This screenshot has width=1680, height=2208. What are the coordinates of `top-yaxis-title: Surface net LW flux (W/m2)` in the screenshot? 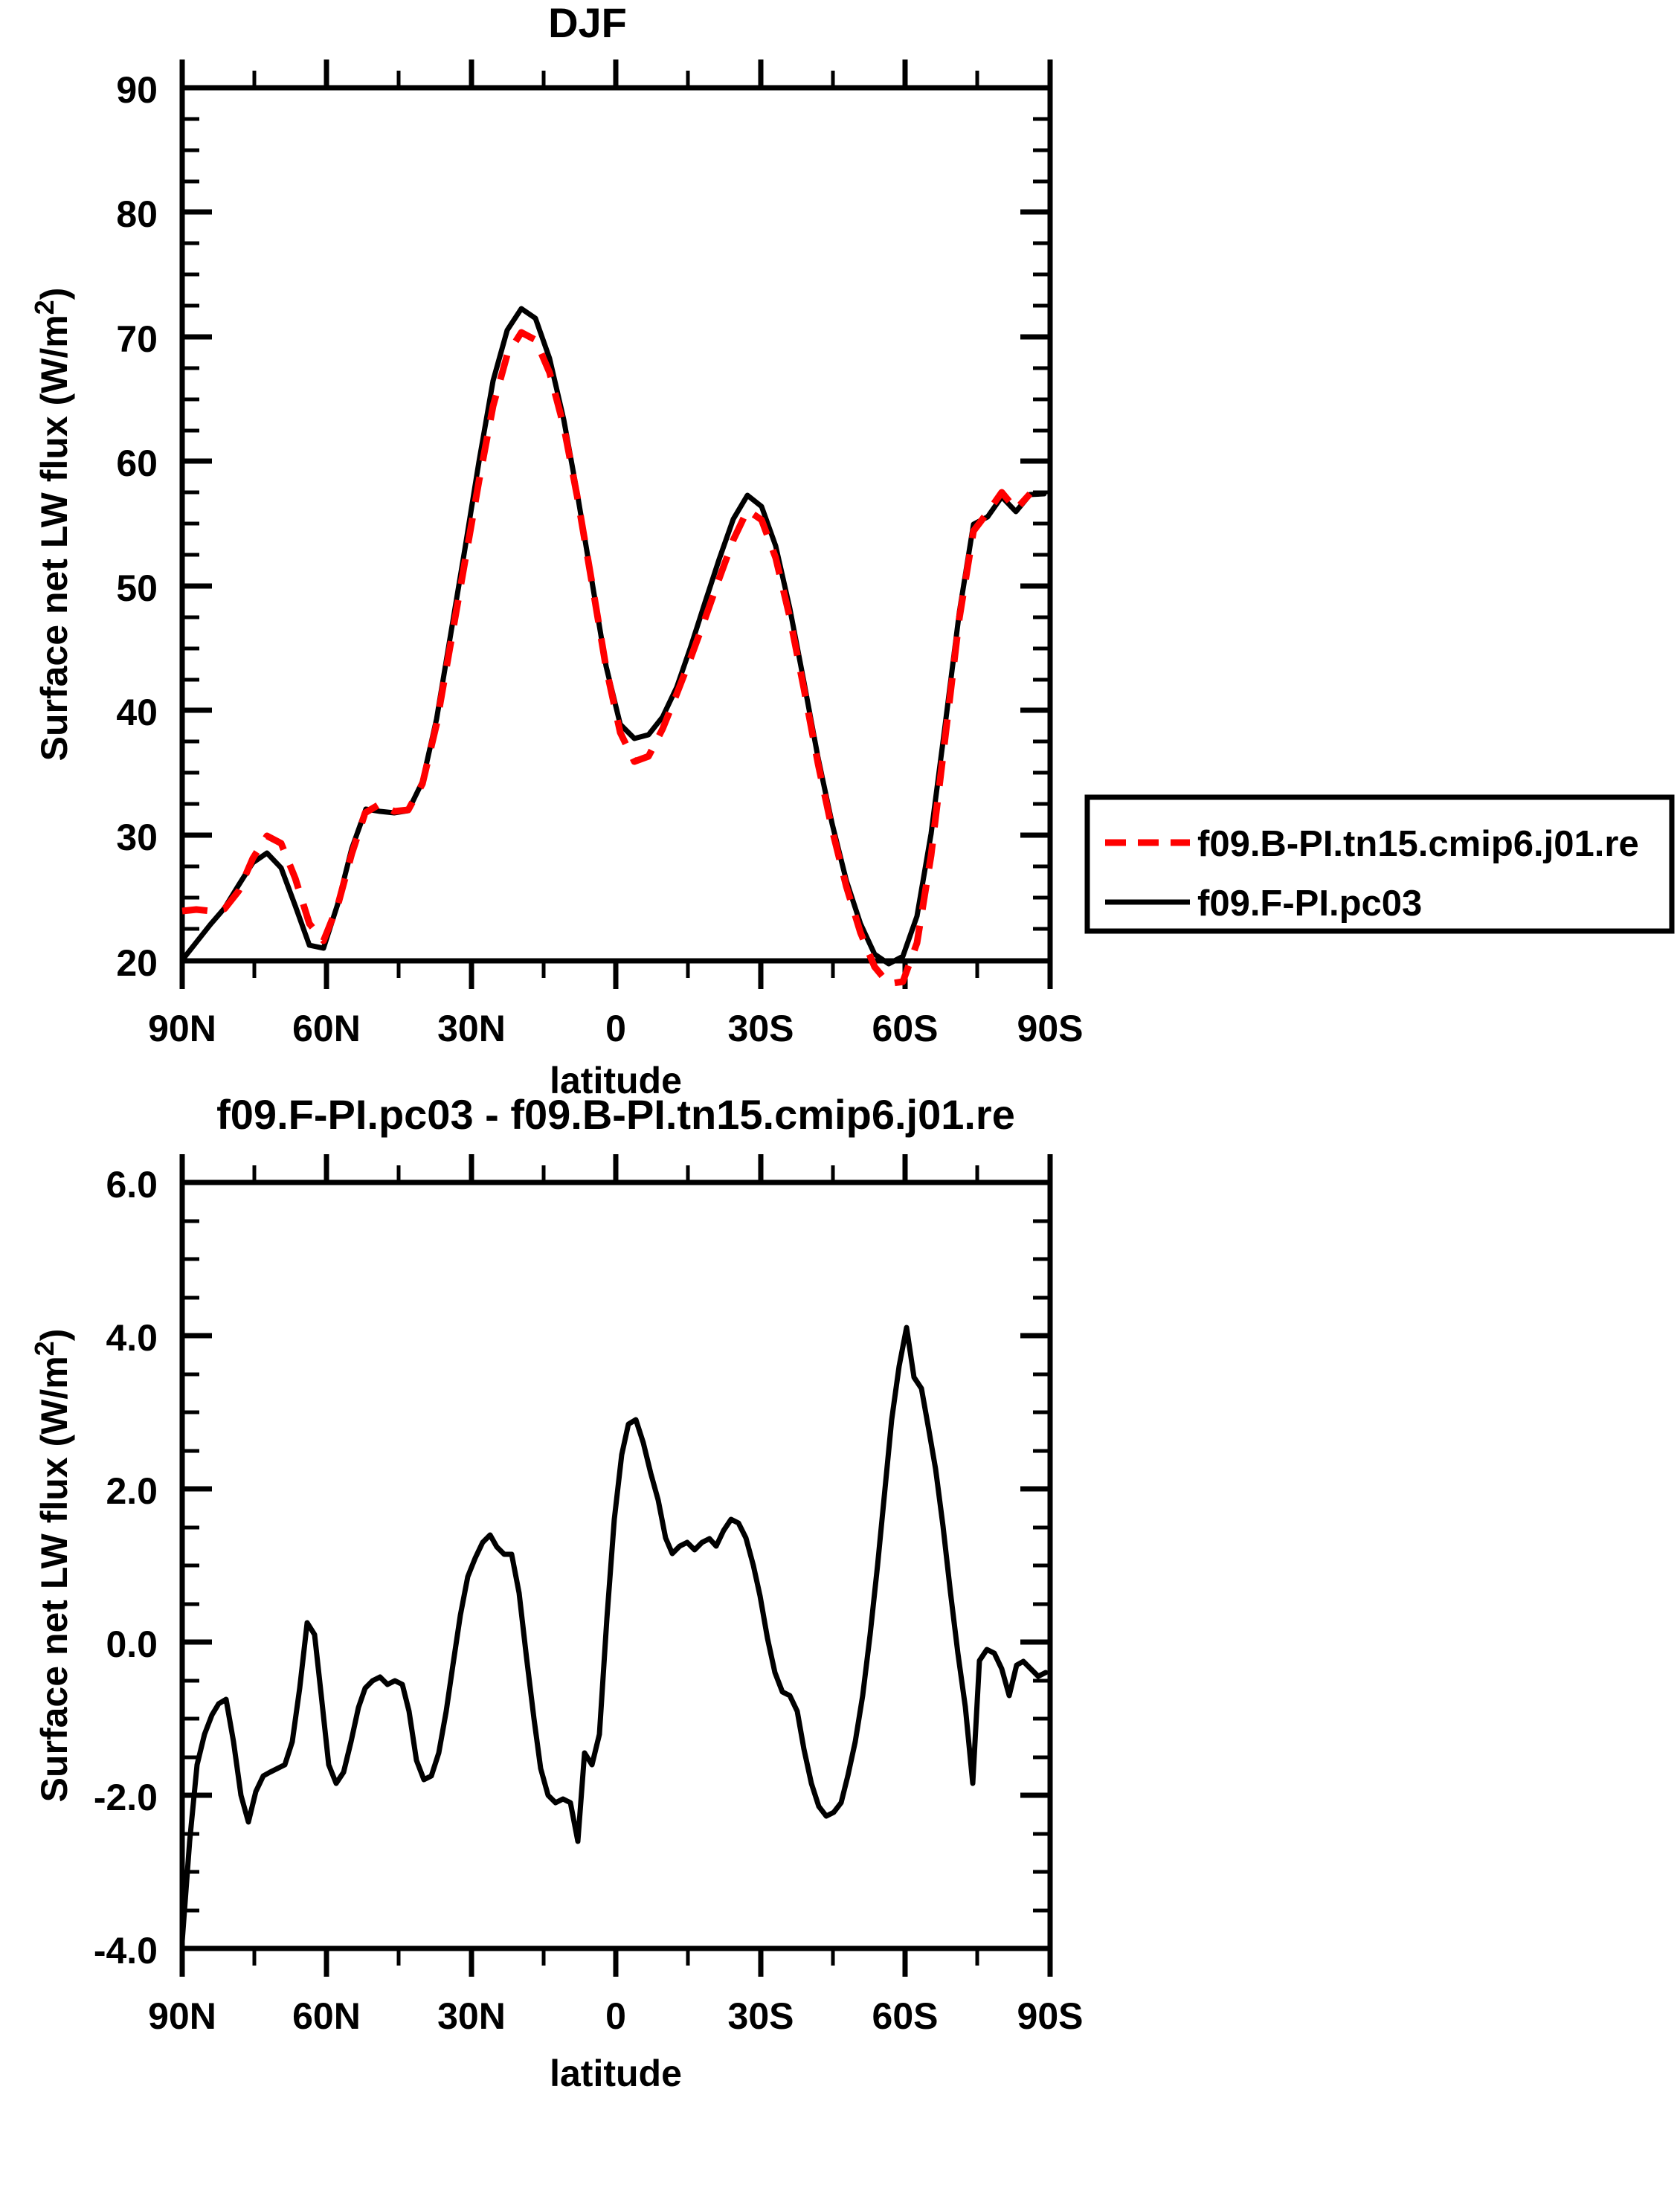 It's located at (52, 525).